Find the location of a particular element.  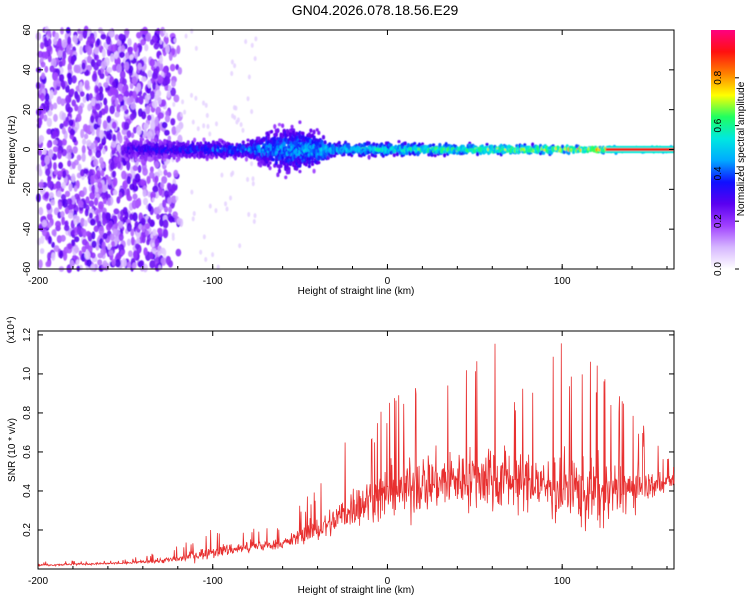

colorbar-ticks: 0.0 0.2 0.4 0.6 0.8 is located at coordinates (726, 173).